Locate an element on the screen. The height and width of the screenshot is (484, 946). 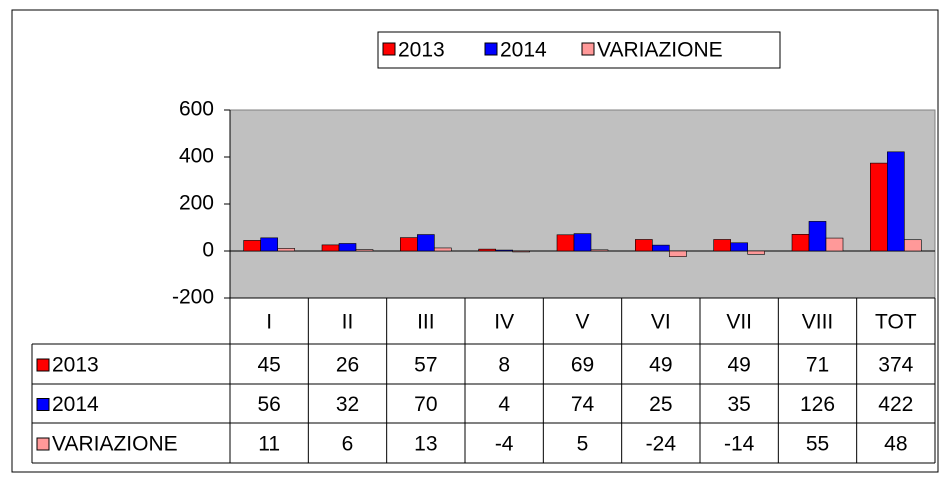
table-value: 57 is located at coordinates (425, 365).